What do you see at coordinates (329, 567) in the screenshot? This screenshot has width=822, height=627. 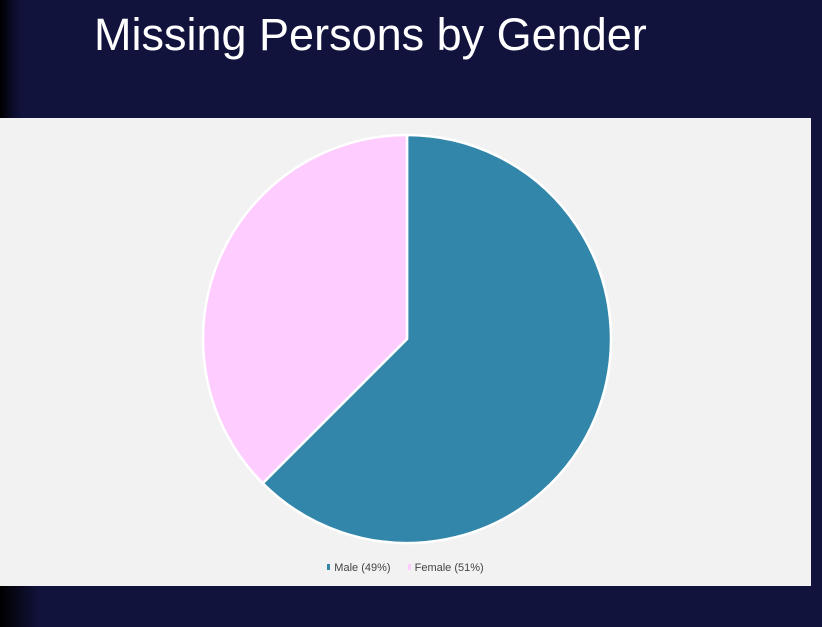 I see `legend-swatch-male` at bounding box center [329, 567].